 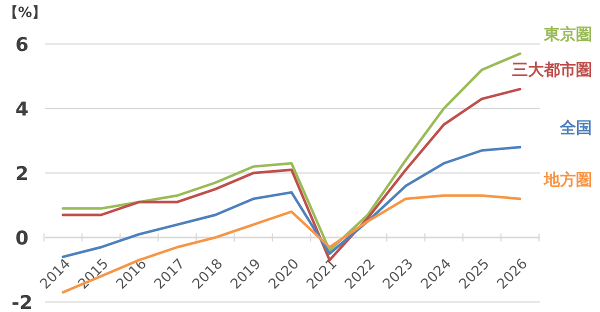 What do you see at coordinates (567, 34) in the screenshot?
I see `series-label: 東京圏` at bounding box center [567, 34].